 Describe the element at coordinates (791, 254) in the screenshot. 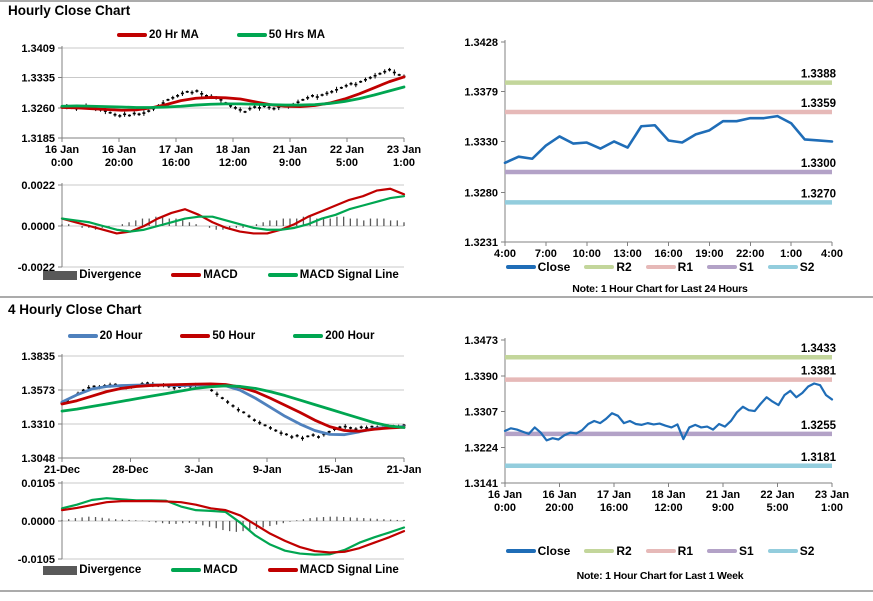

I see `svg-text: 1:00` at that location.